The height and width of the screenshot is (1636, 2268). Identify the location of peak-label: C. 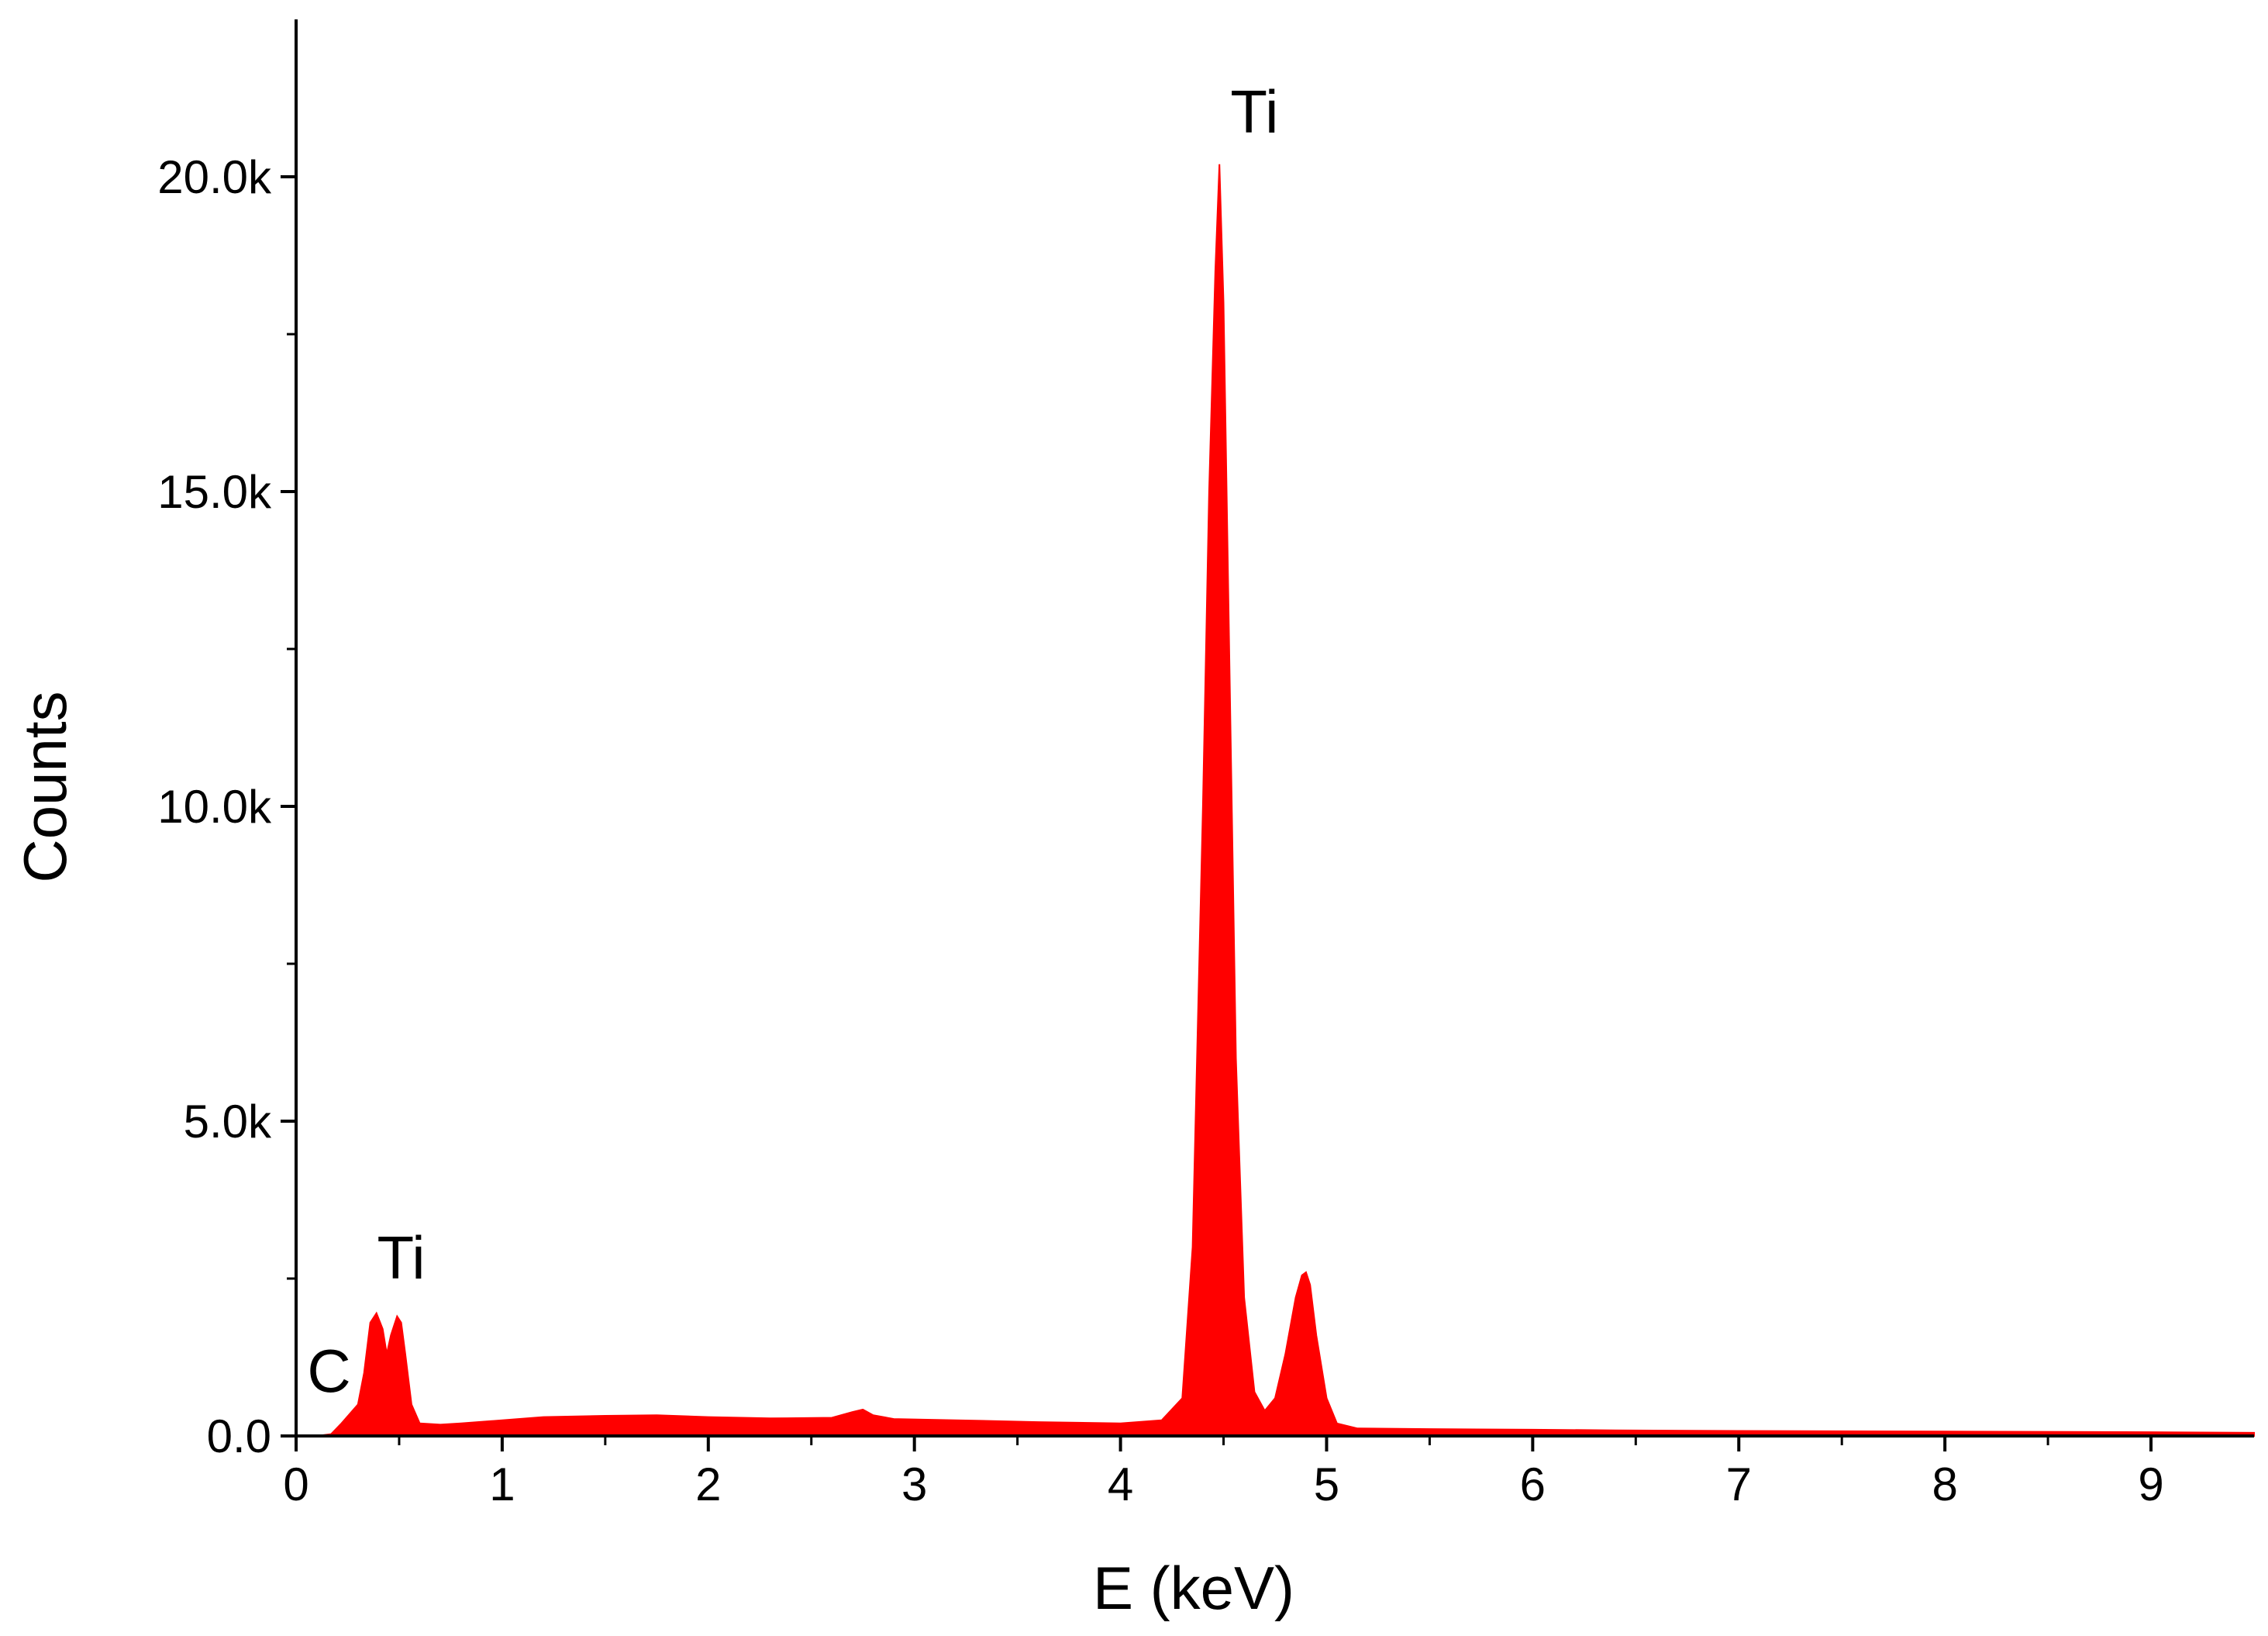
(328, 1371).